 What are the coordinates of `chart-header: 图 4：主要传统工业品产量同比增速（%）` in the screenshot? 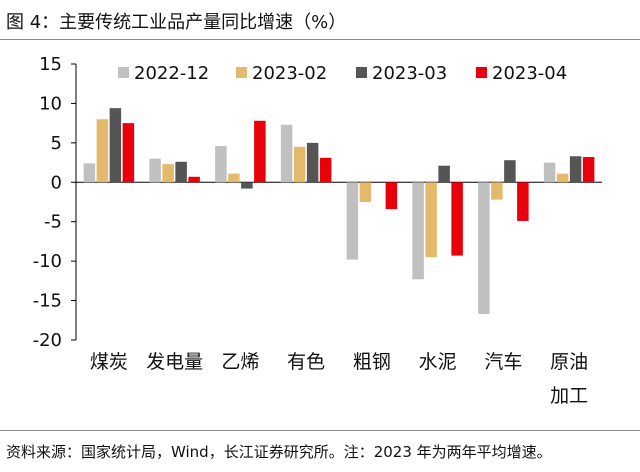 It's located at (320, 20).